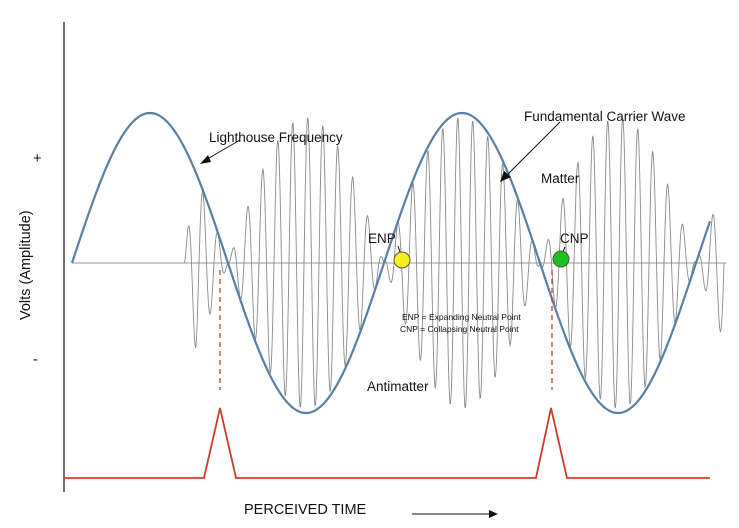 This screenshot has height=528, width=739. What do you see at coordinates (382, 238) in the screenshot?
I see `enp-label: ENP` at bounding box center [382, 238].